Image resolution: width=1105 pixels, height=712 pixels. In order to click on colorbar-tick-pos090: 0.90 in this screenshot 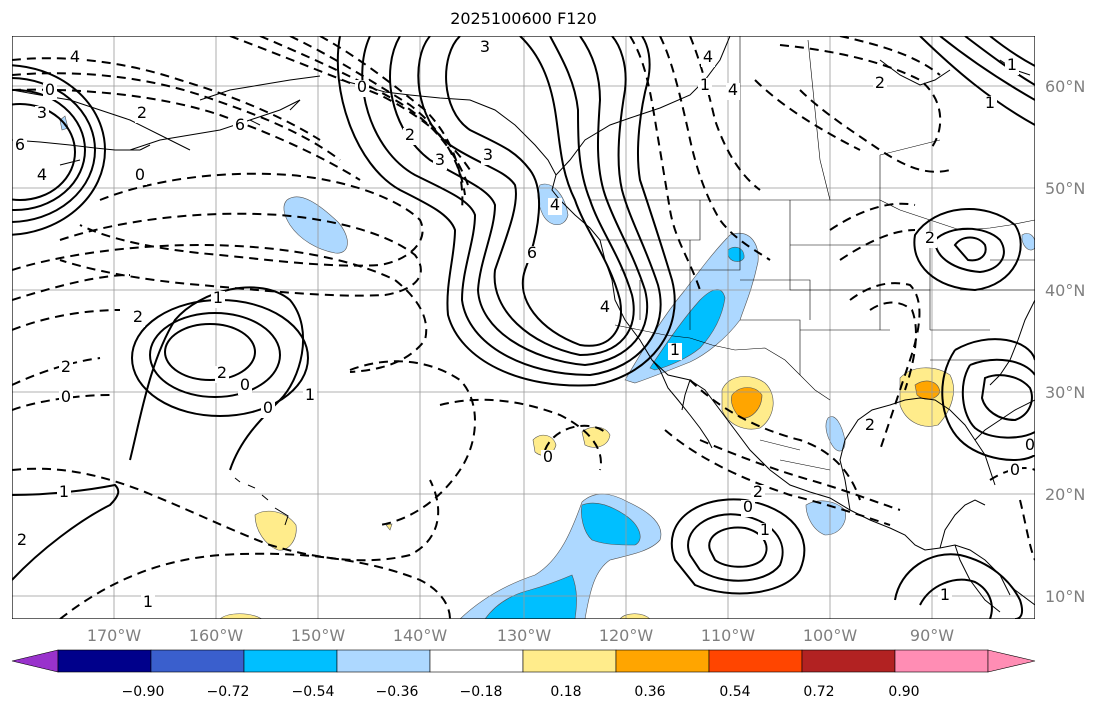, I will do `click(904, 692)`.